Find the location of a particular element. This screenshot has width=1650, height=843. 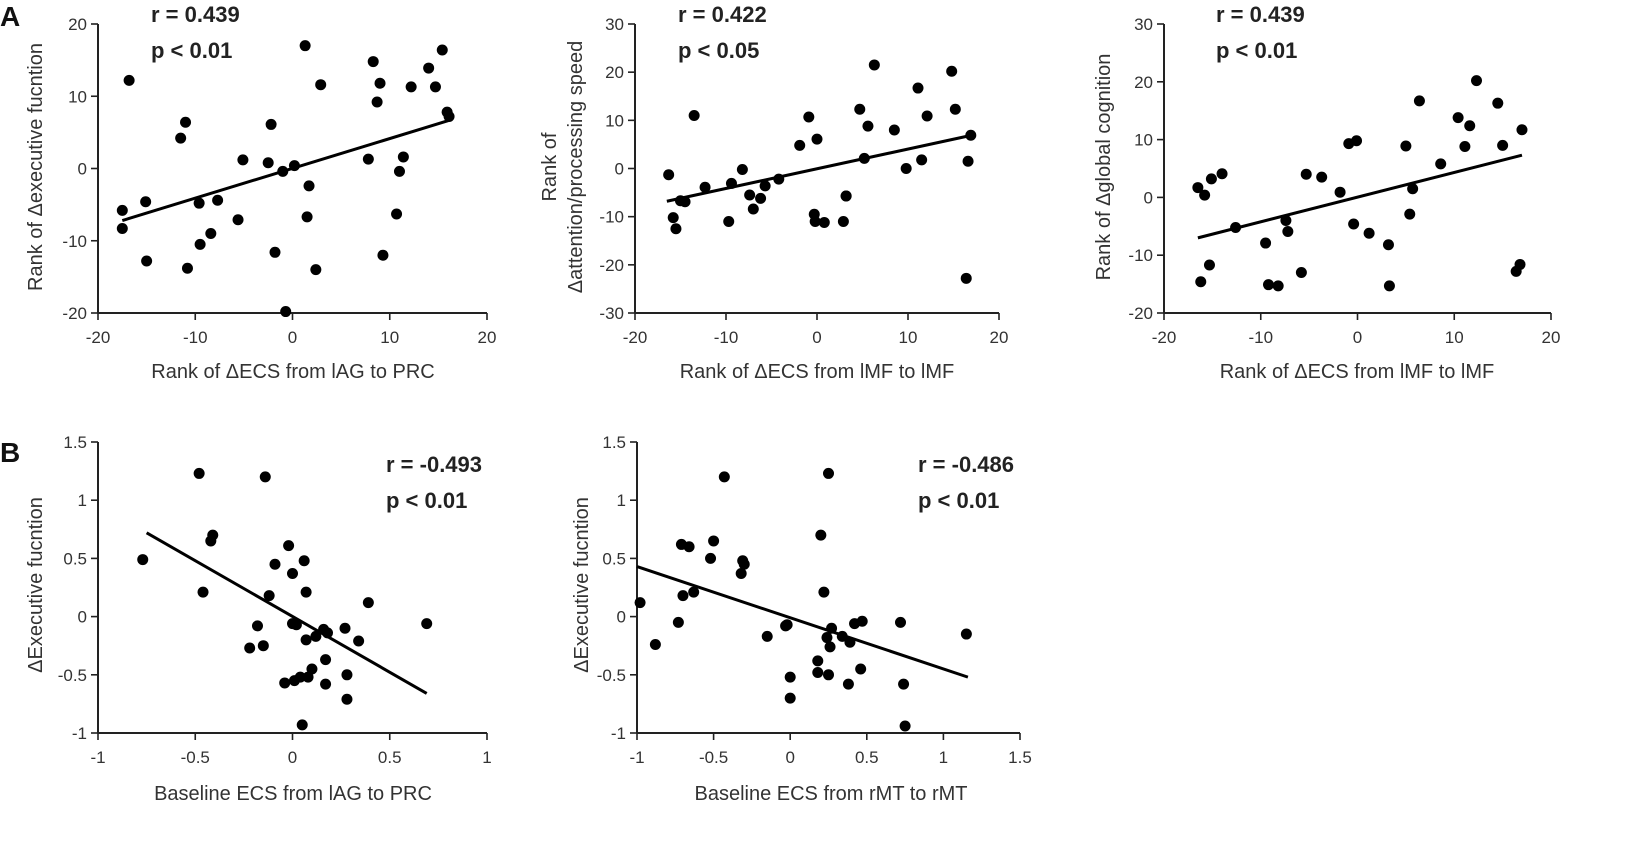

y-tick-label: -30 is located at coordinates (611, 313).